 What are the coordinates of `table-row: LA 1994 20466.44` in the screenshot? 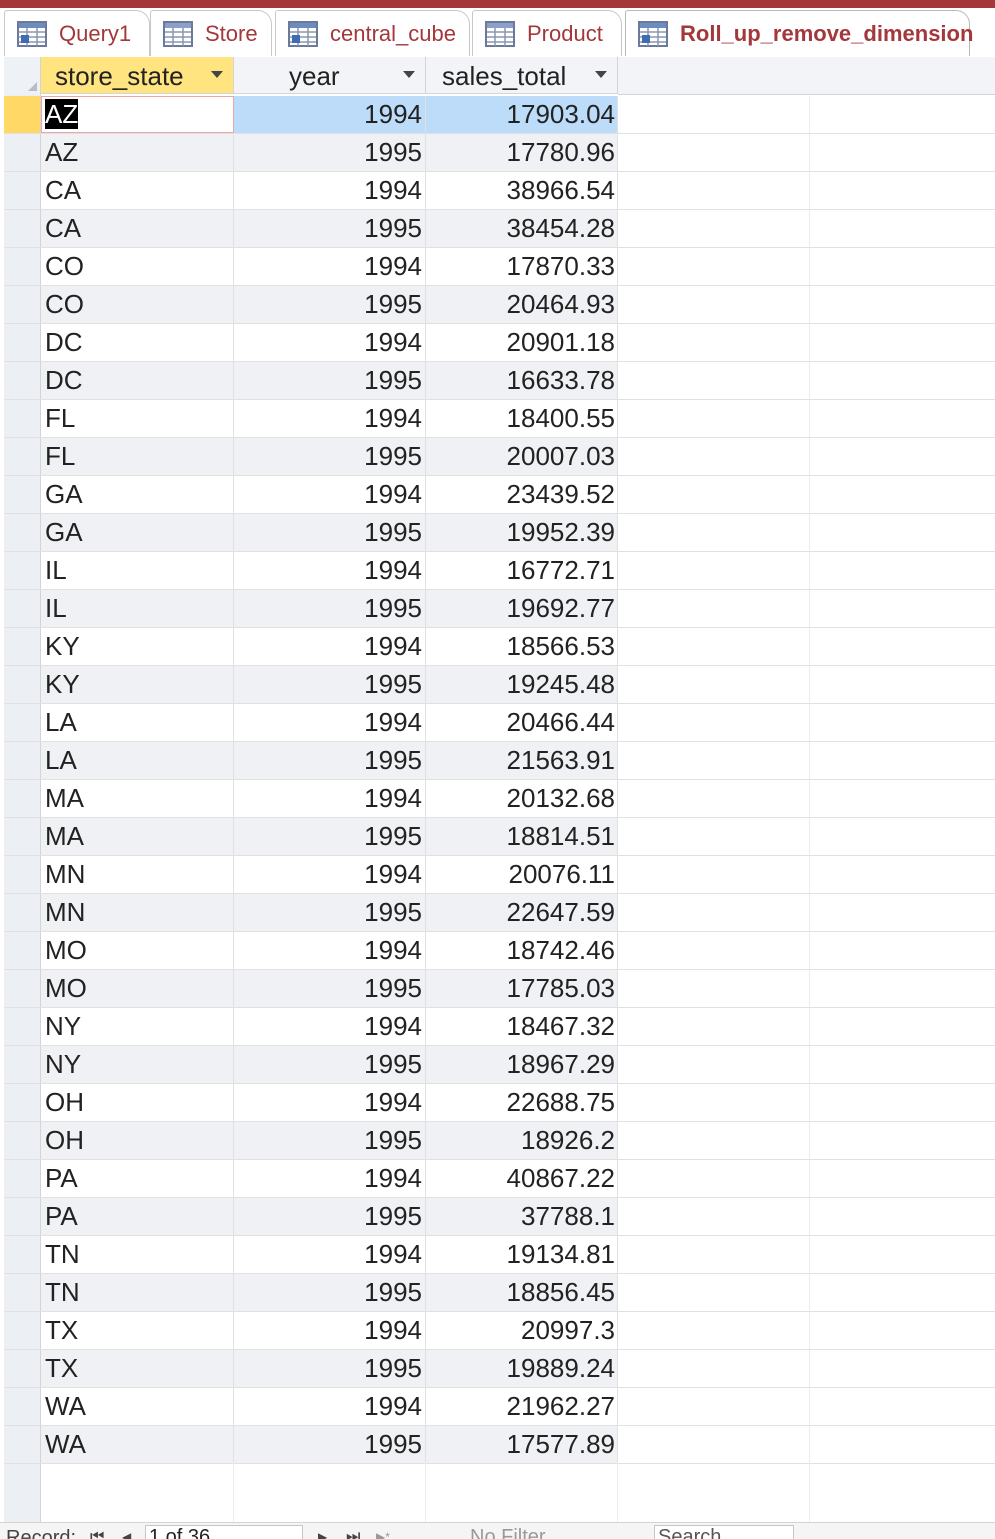 It's located at (499, 723).